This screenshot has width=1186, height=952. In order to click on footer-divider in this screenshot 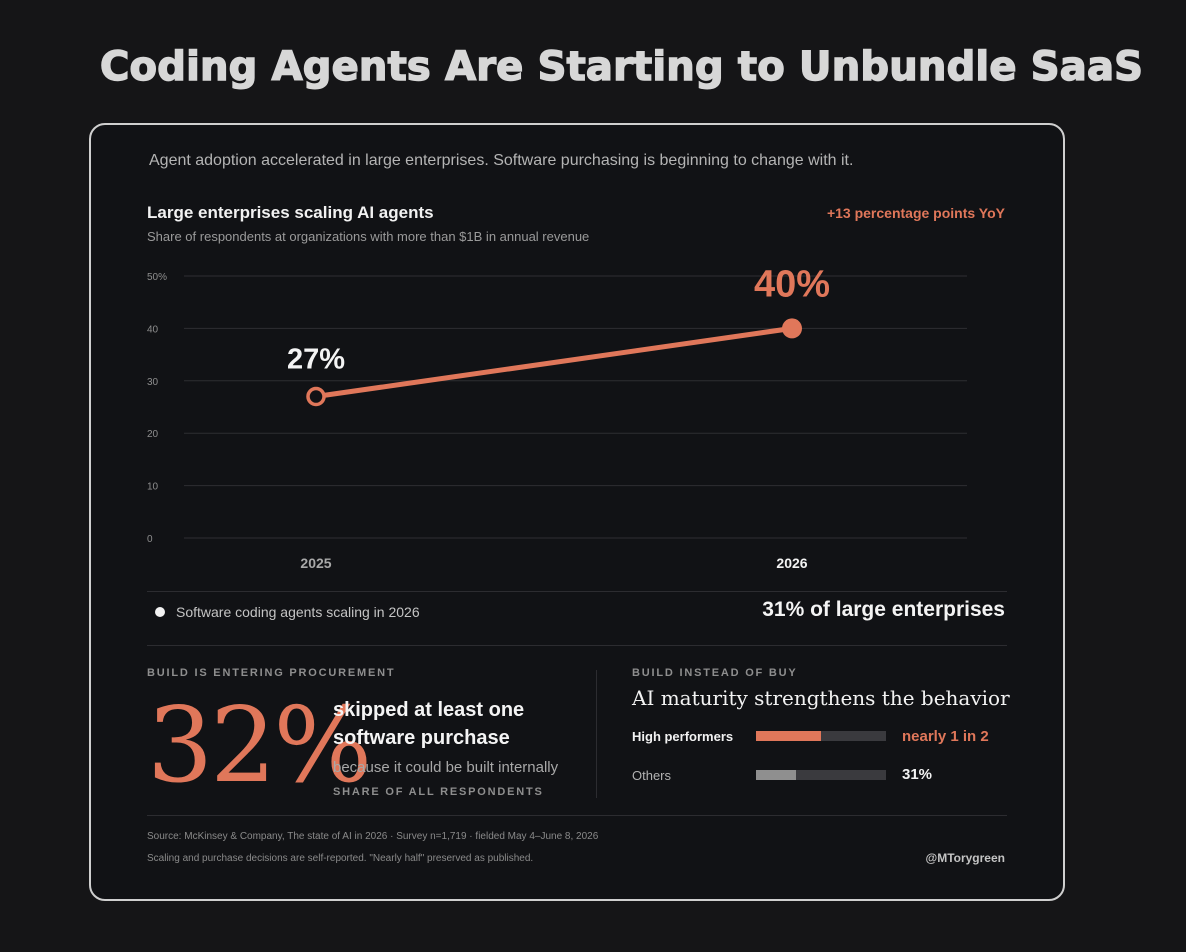, I will do `click(577, 815)`.